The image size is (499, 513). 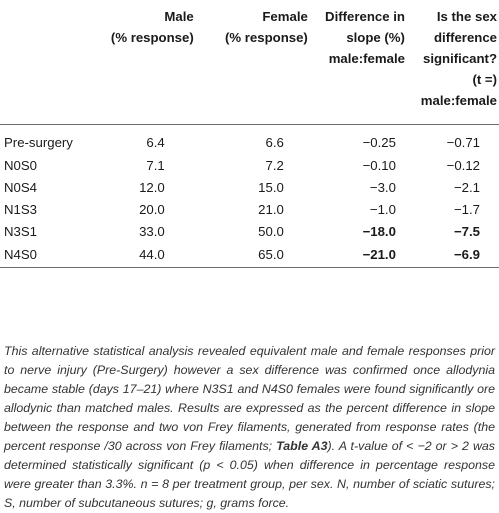 What do you see at coordinates (20, 231) in the screenshot?
I see `row-label: N3S1` at bounding box center [20, 231].